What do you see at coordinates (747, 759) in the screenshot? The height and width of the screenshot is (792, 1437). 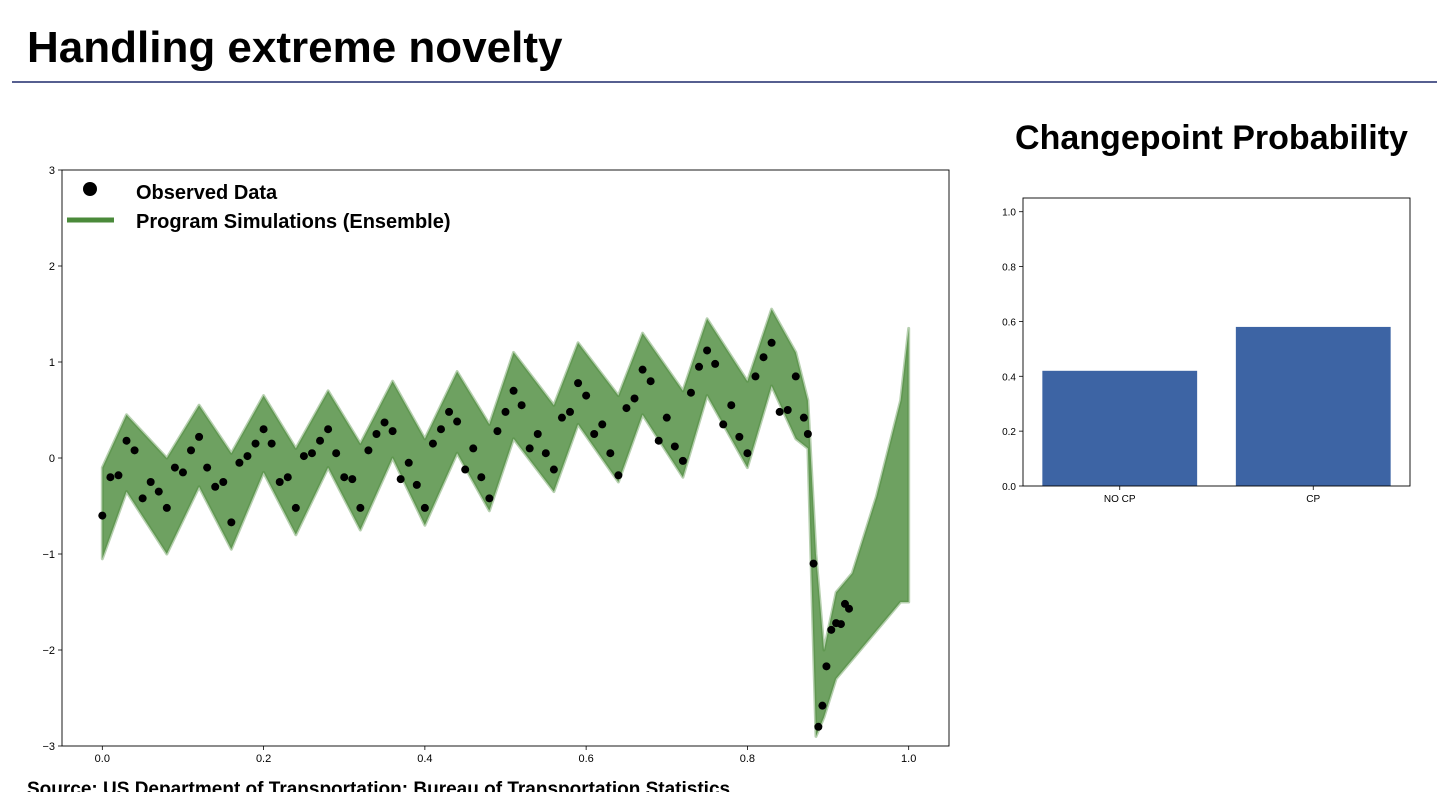 I see `x-tick-label: 0.8` at bounding box center [747, 759].